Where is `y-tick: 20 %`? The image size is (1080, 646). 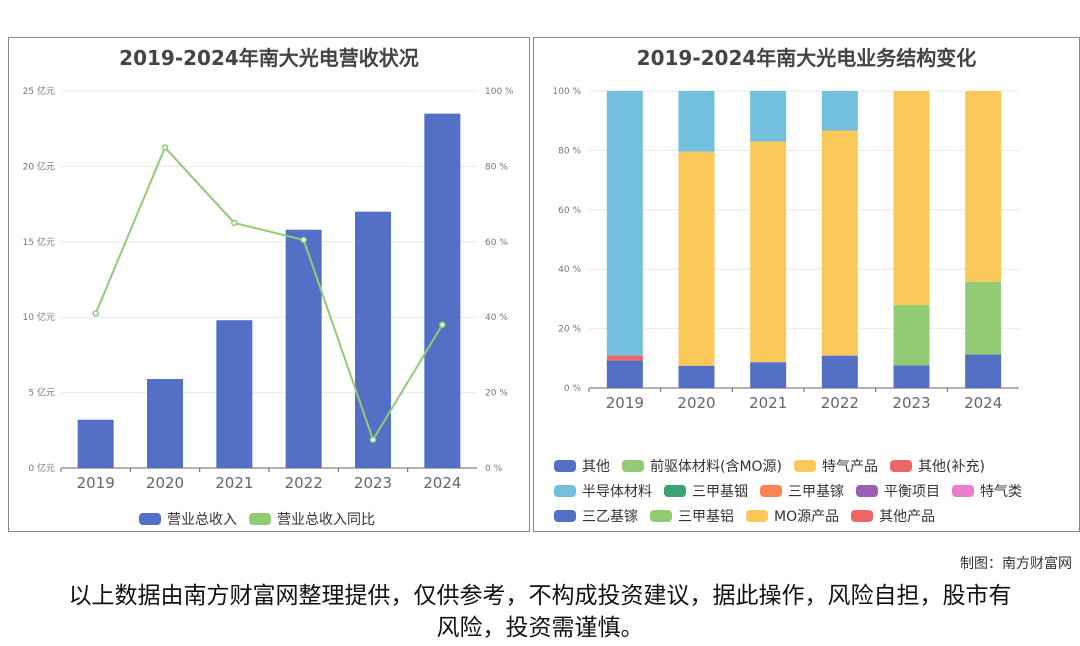
y-tick: 20 % is located at coordinates (569, 330).